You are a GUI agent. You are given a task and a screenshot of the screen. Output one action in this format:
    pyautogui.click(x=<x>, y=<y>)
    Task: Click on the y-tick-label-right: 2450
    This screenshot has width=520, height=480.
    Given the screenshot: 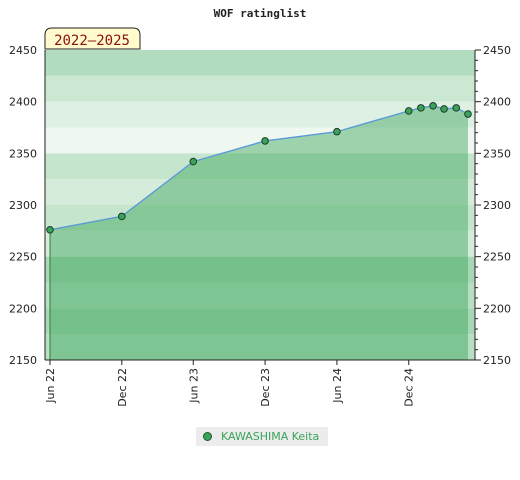 What is the action you would take?
    pyautogui.click(x=497, y=50)
    